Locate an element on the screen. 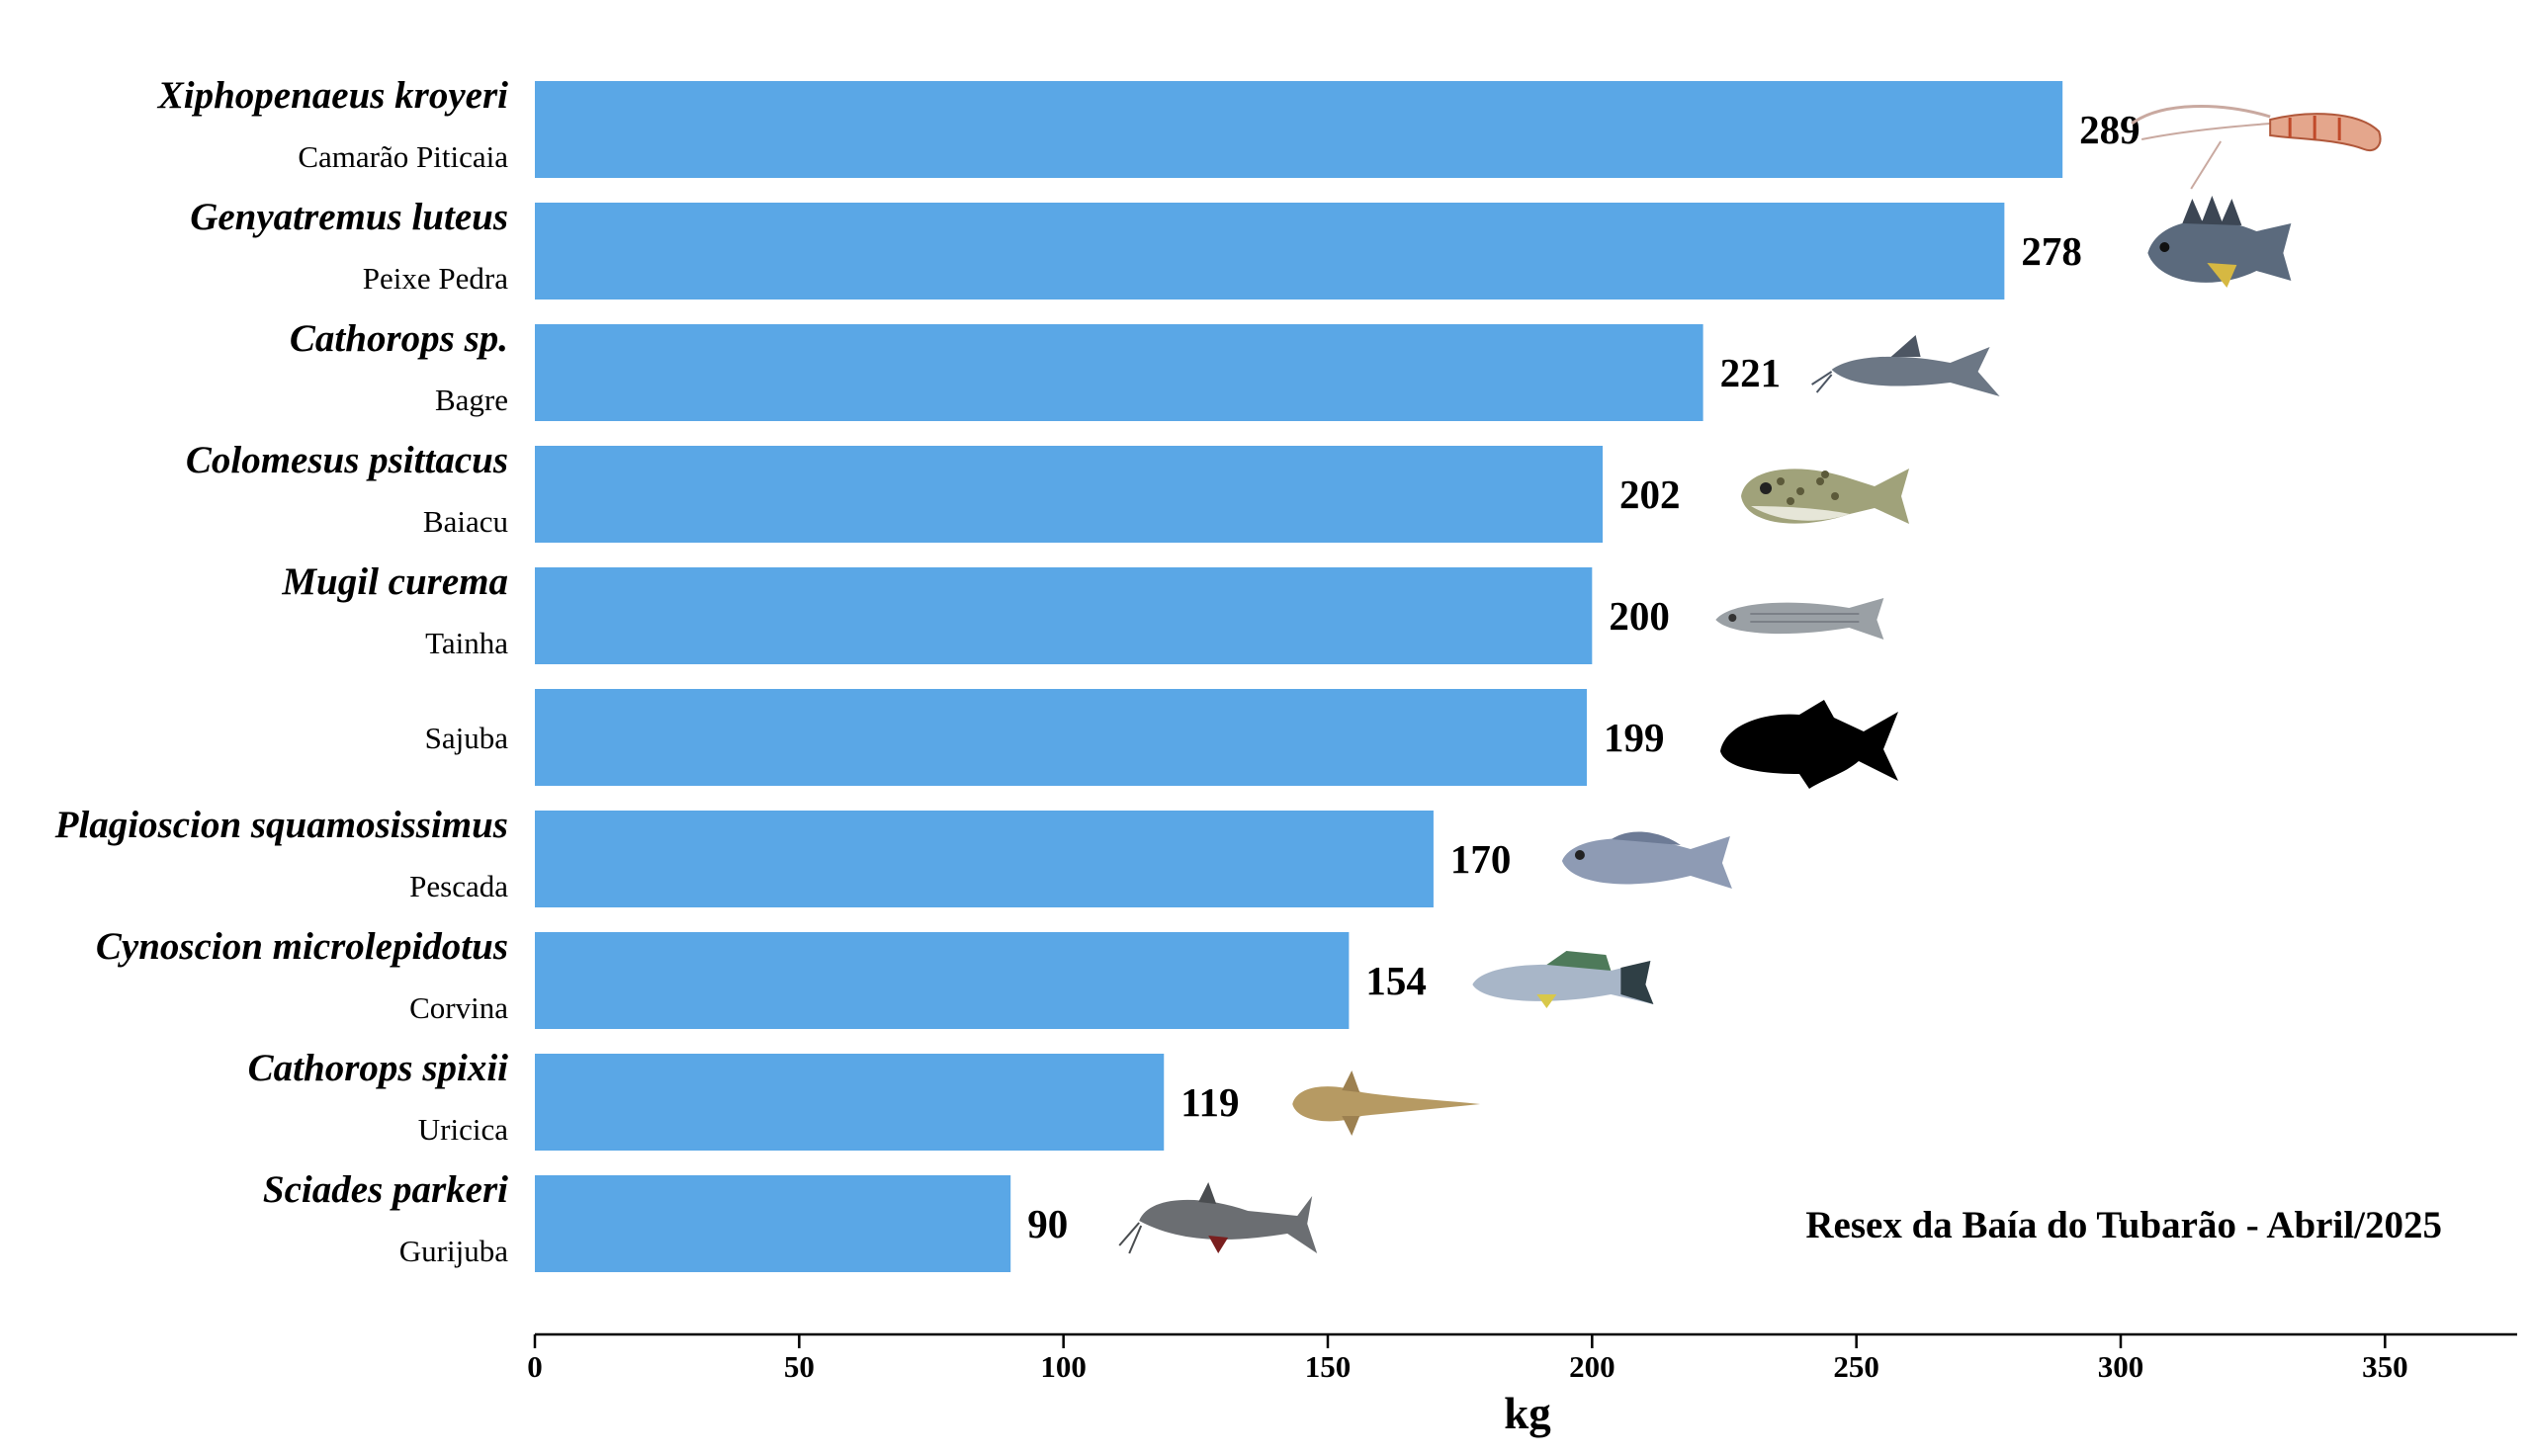 The height and width of the screenshot is (1456, 2531). x-tick-label: 300 is located at coordinates (2121, 1366).